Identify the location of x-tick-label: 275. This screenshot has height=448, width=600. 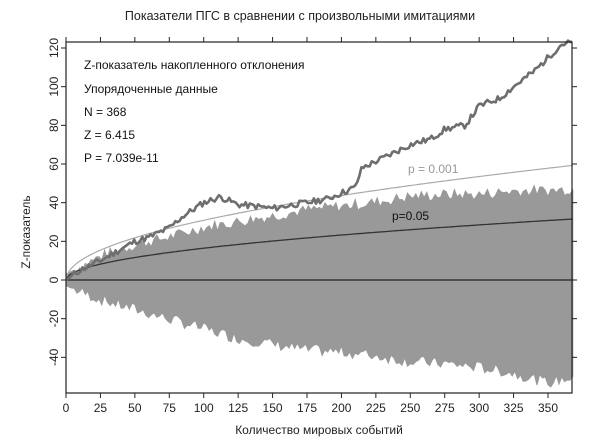
(445, 408).